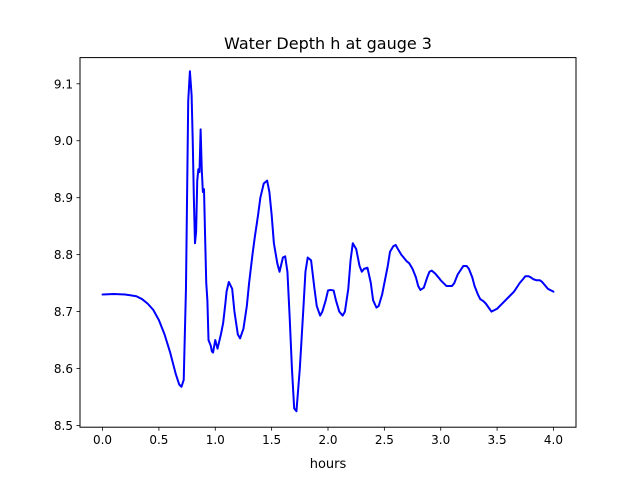 This screenshot has height=484, width=640. I want to click on x-tick-label: 0.0, so click(102, 440).